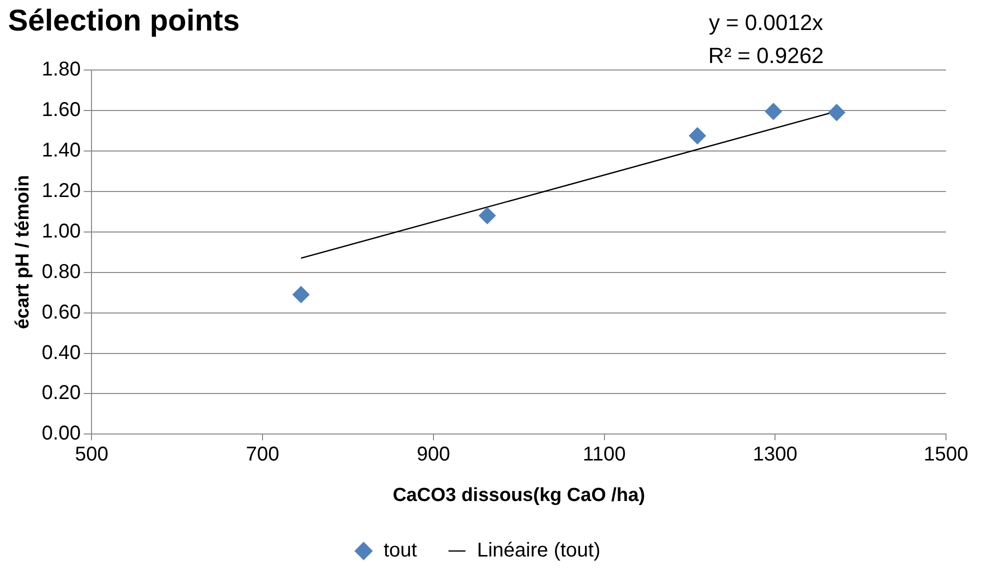  Describe the element at coordinates (61, 109) in the screenshot. I see `y-tick-label: 1.60` at that location.